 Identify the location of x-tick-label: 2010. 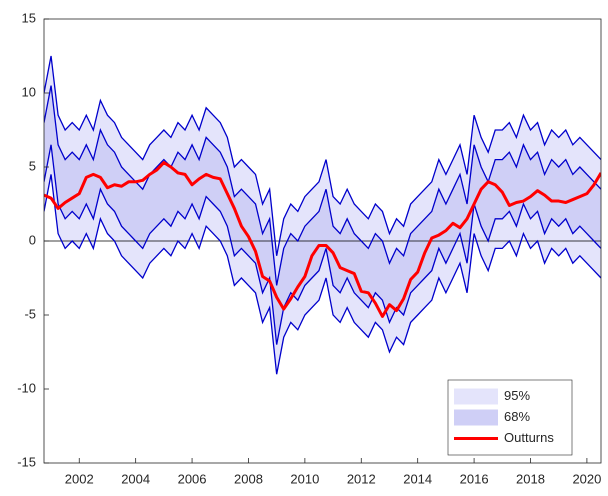
(304, 478).